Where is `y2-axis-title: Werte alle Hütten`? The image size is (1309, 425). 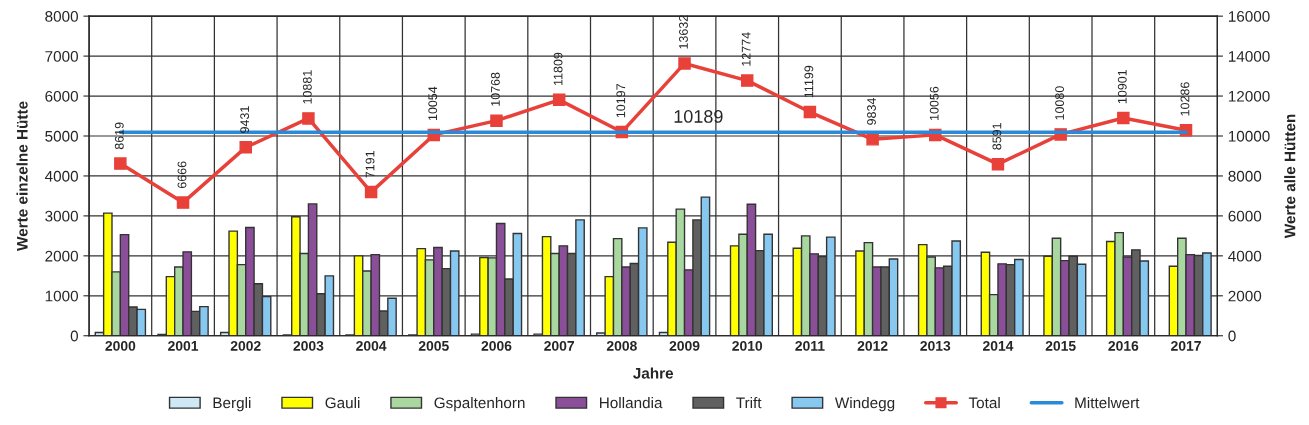
y2-axis-title: Werte alle Hütten is located at coordinates (1290, 176).